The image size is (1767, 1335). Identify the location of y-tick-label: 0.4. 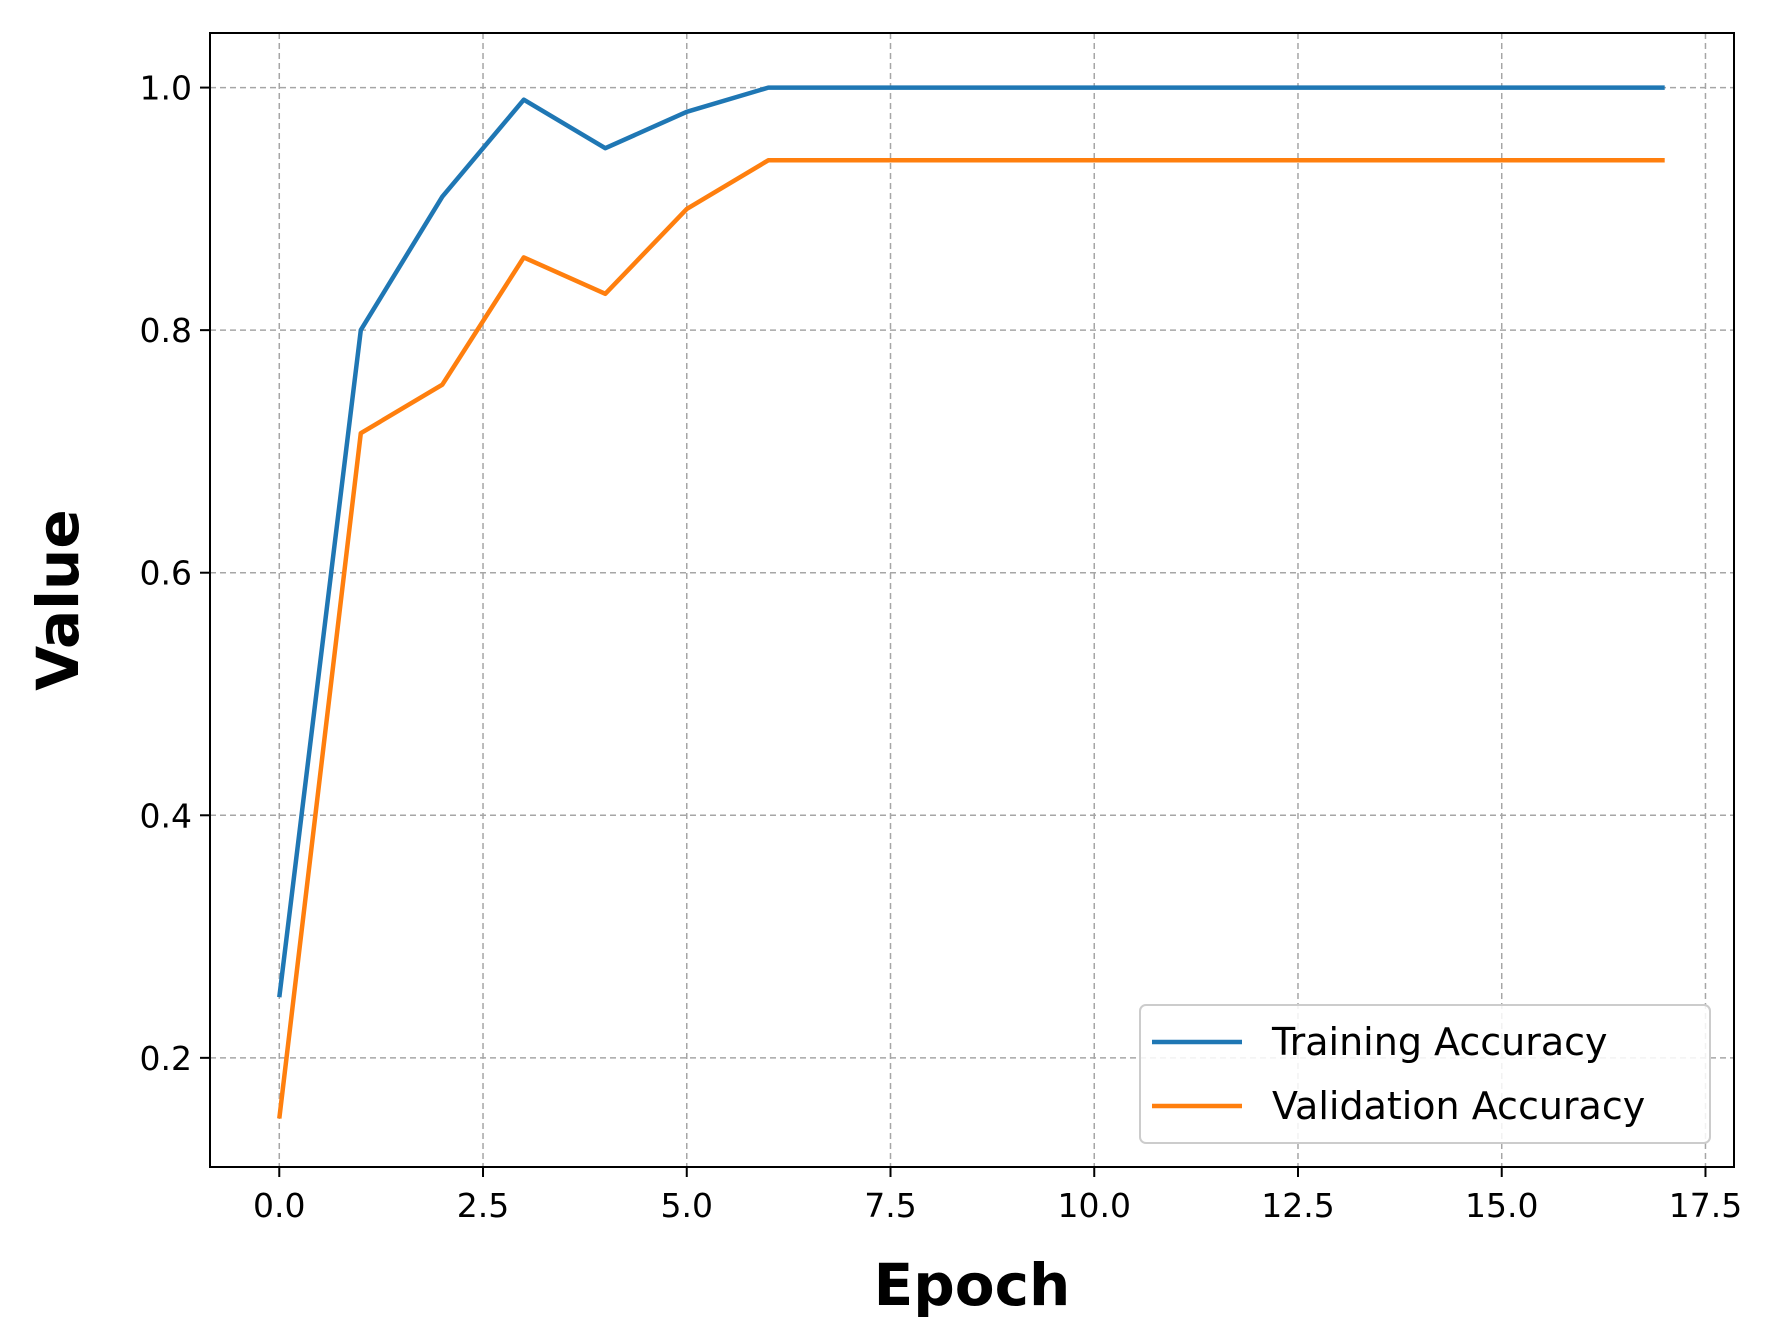
(166, 815).